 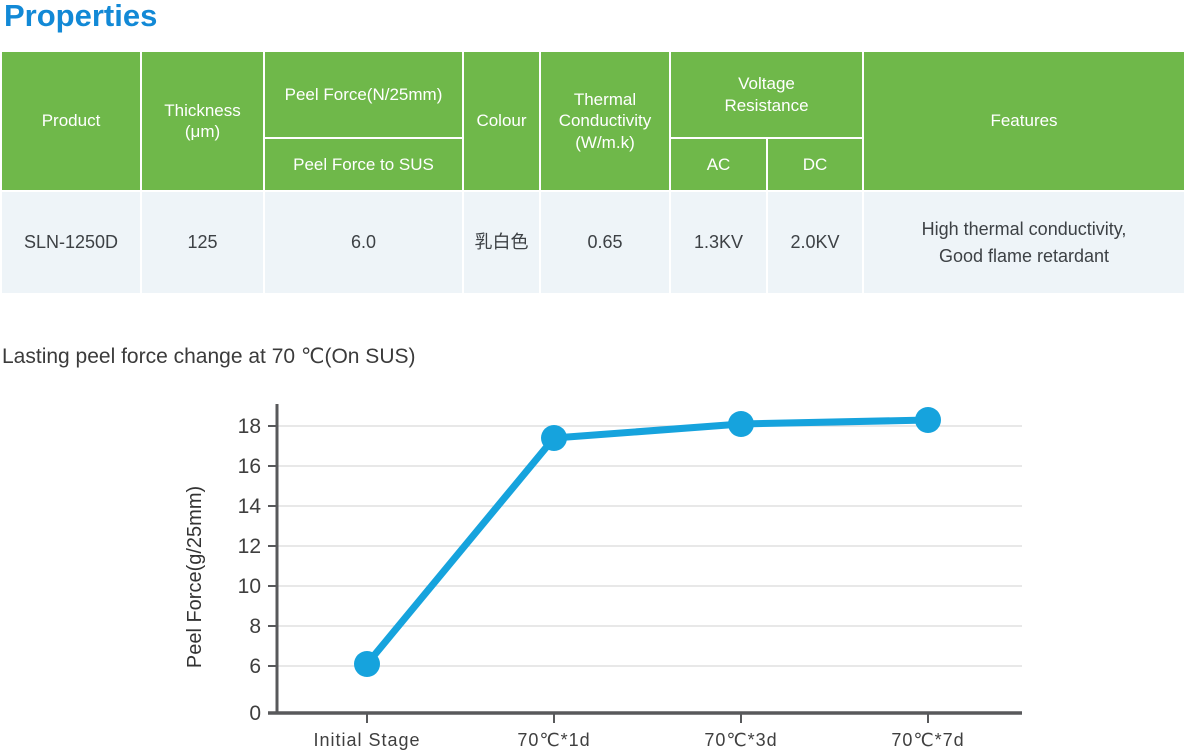 I want to click on cell-thermal-conductivity: 0.65, so click(x=605, y=242).